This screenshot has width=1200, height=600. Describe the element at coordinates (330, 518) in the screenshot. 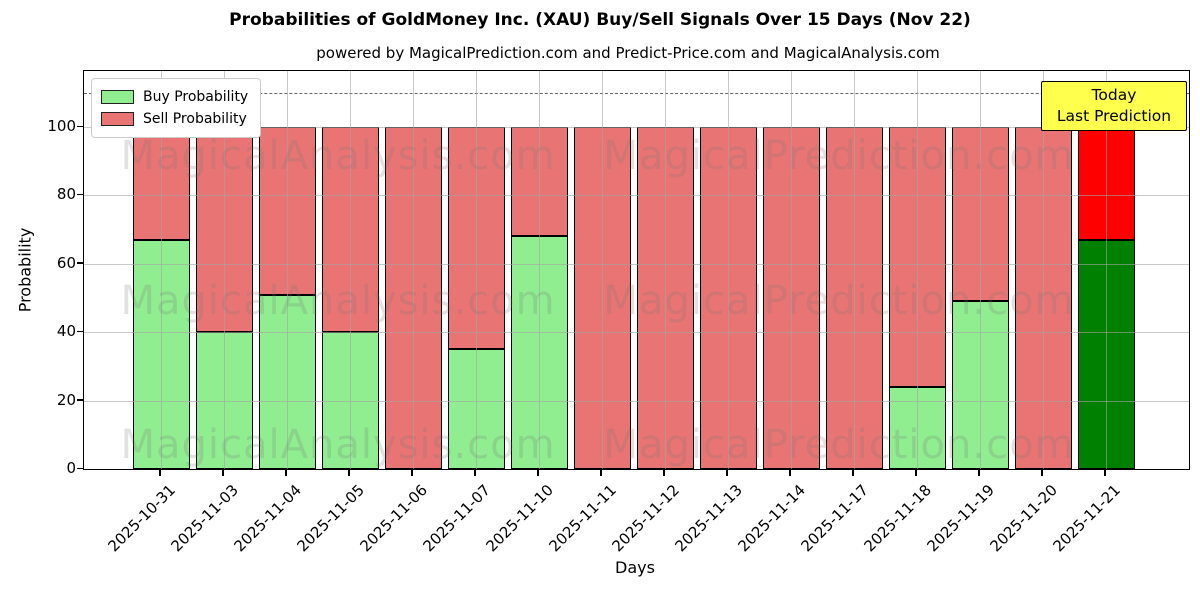

I see `x-tick-label: 2025-11-05` at that location.